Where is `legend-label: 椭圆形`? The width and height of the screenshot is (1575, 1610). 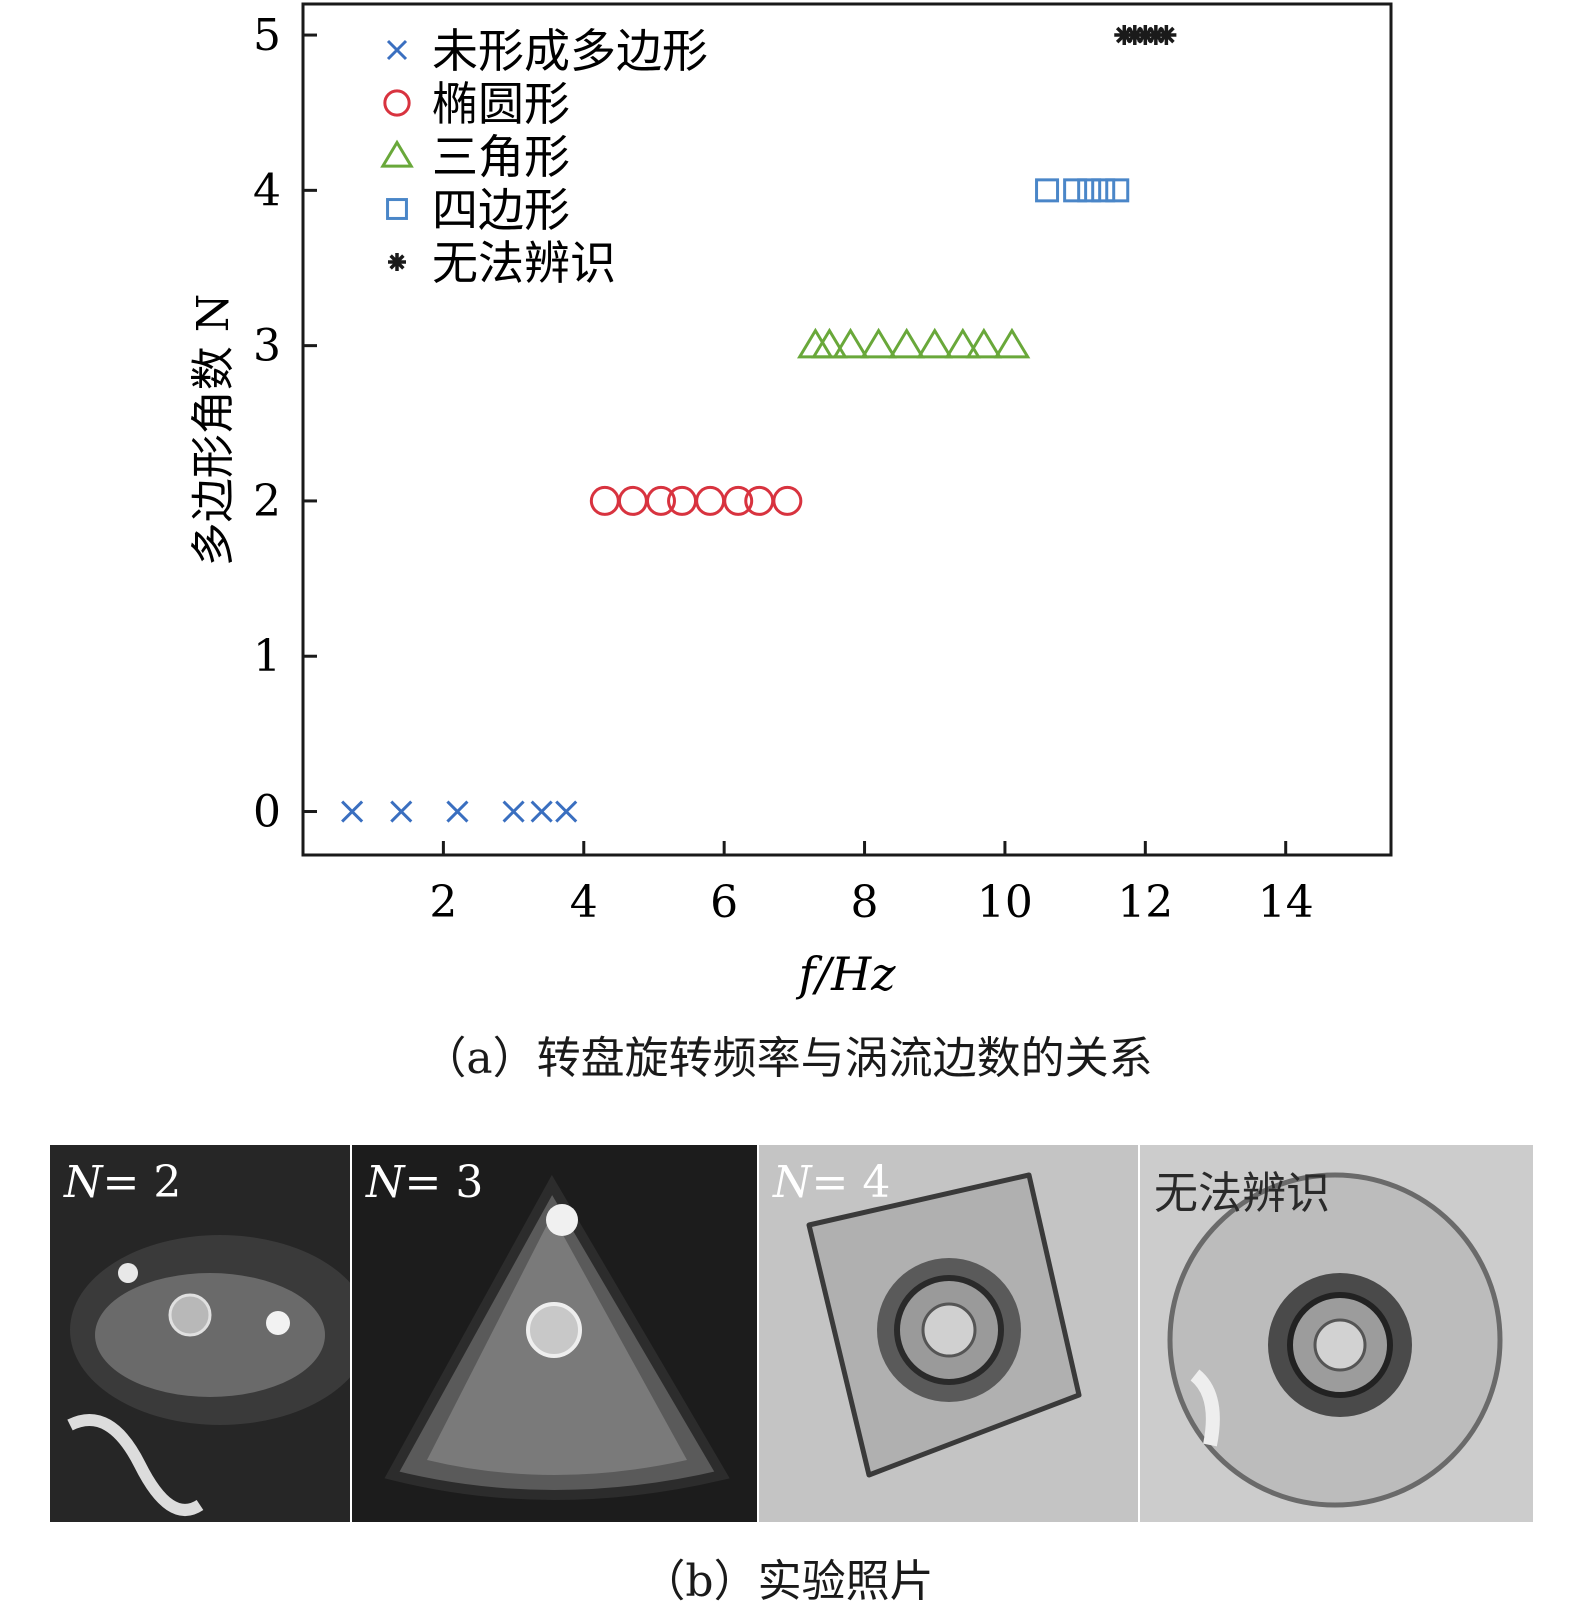 legend-label: 椭圆形 is located at coordinates (501, 104).